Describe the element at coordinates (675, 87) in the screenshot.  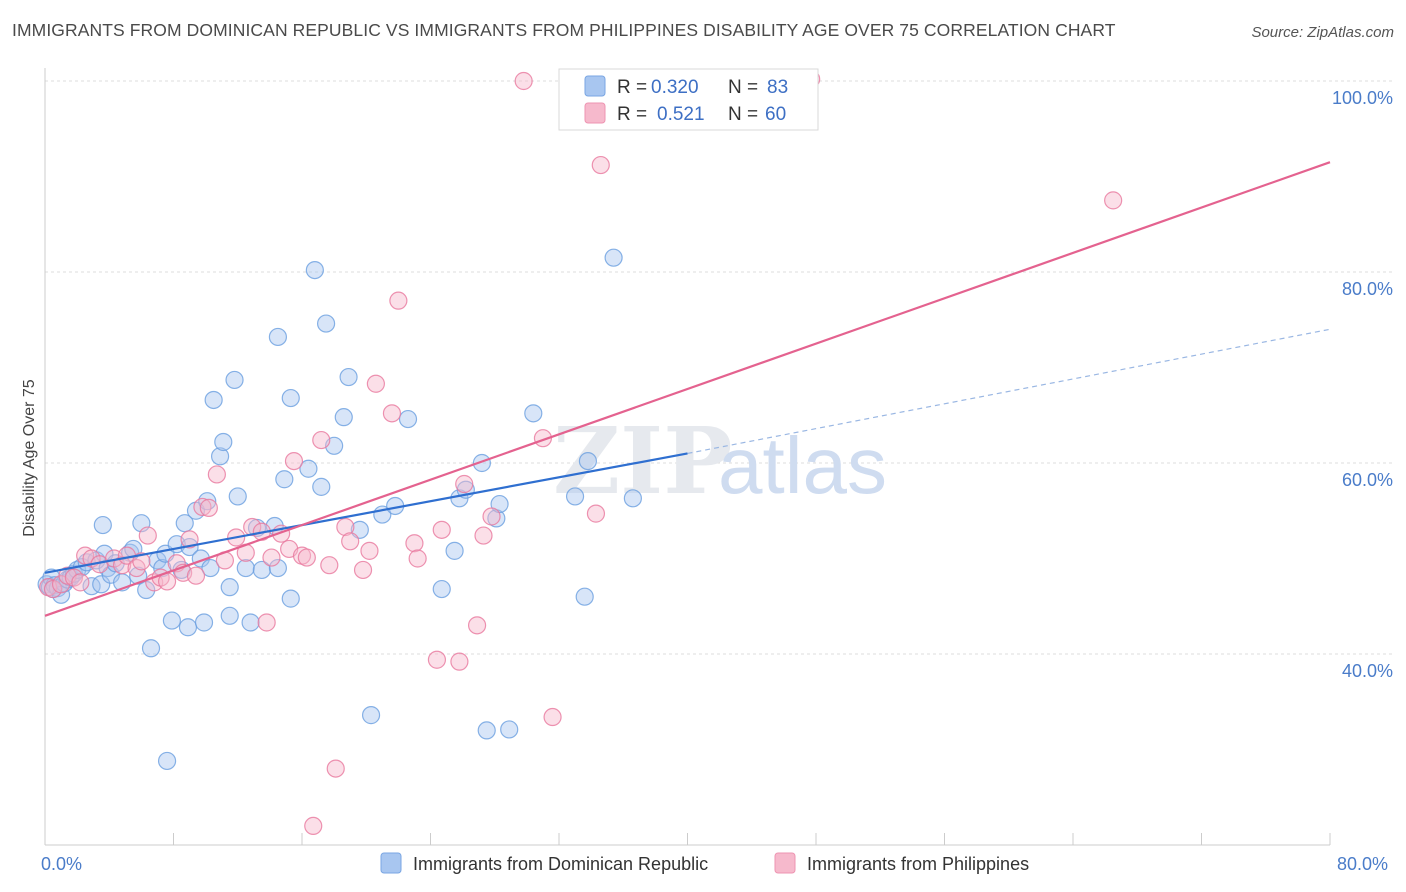
I see `legend-r-value-1: 0.320` at that location.